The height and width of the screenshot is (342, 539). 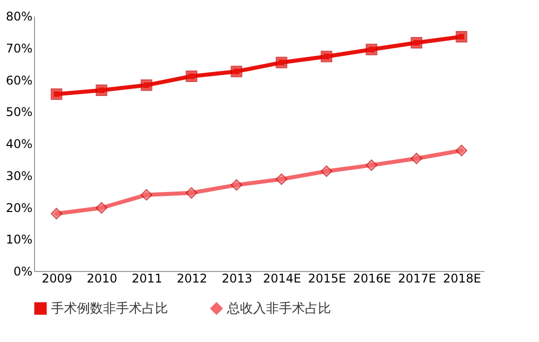 What do you see at coordinates (192, 279) in the screenshot?
I see `x-tick-label: 2012` at bounding box center [192, 279].